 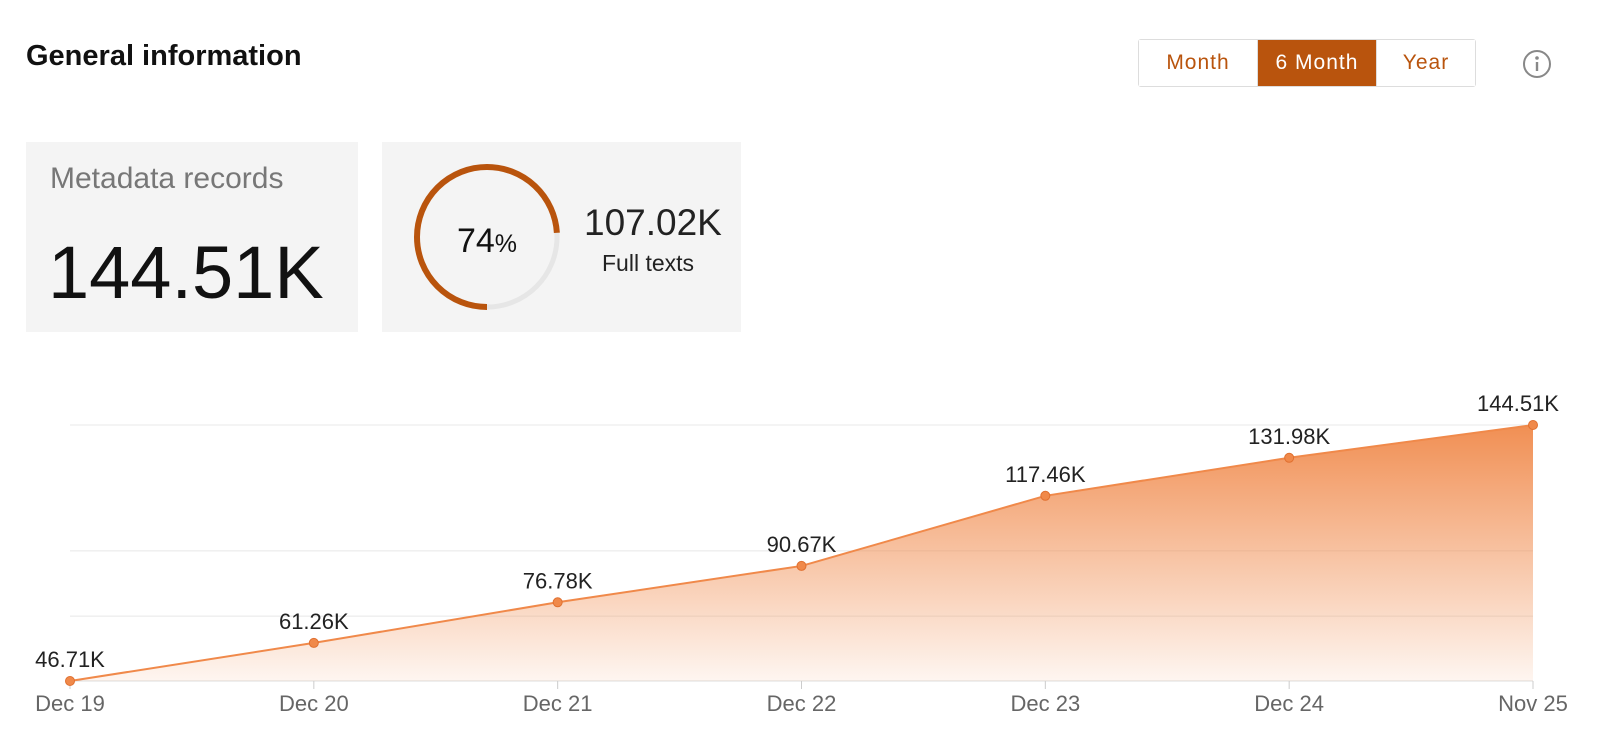 I want to click on donut-arc, so click(x=487, y=237).